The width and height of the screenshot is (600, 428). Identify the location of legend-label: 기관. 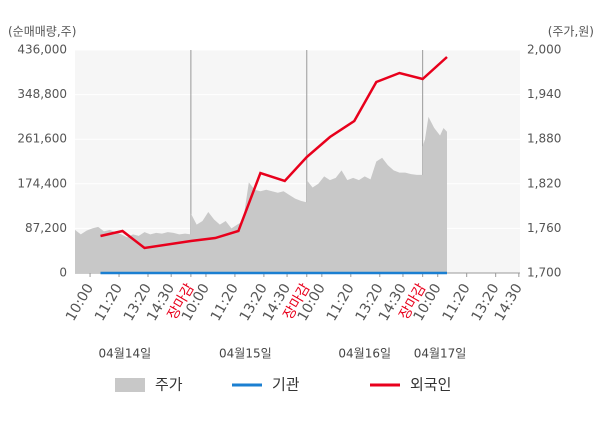
(286, 385).